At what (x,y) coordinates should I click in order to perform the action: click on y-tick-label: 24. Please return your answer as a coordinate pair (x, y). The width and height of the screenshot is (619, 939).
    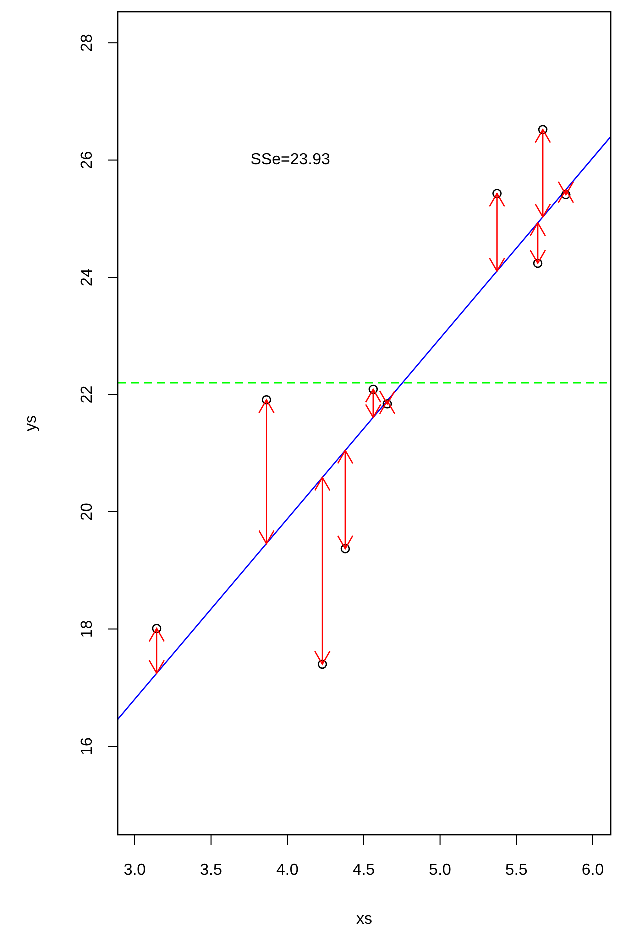
    Looking at the image, I should click on (87, 277).